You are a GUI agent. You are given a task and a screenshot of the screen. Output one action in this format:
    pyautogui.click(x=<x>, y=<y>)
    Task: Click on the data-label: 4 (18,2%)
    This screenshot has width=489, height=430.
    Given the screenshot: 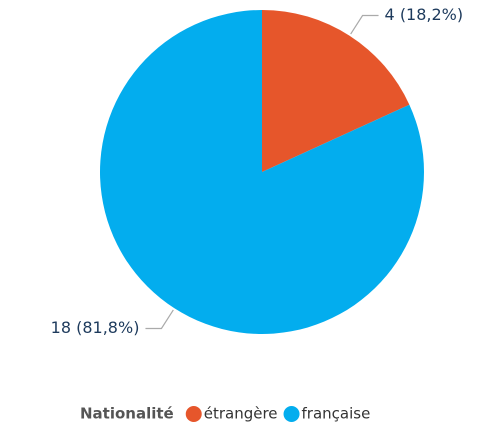 What is the action you would take?
    pyautogui.click(x=424, y=14)
    